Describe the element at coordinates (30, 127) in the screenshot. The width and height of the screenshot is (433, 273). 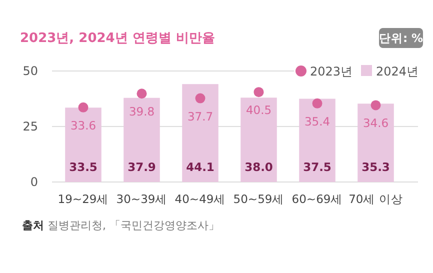
I see `y-tick-label: 25` at that location.